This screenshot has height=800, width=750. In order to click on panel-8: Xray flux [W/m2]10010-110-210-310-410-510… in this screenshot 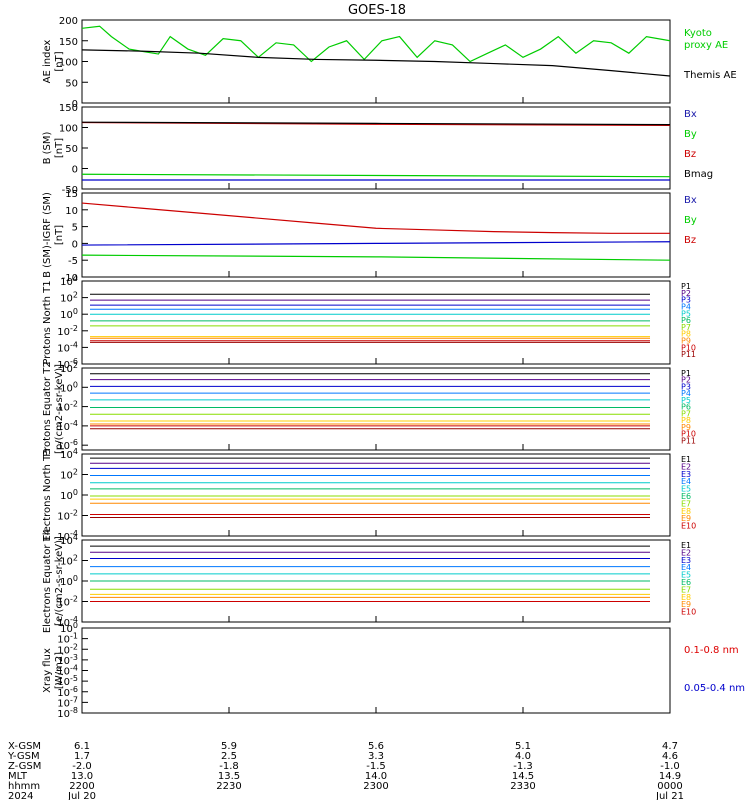, I will do `click(393, 670)`.